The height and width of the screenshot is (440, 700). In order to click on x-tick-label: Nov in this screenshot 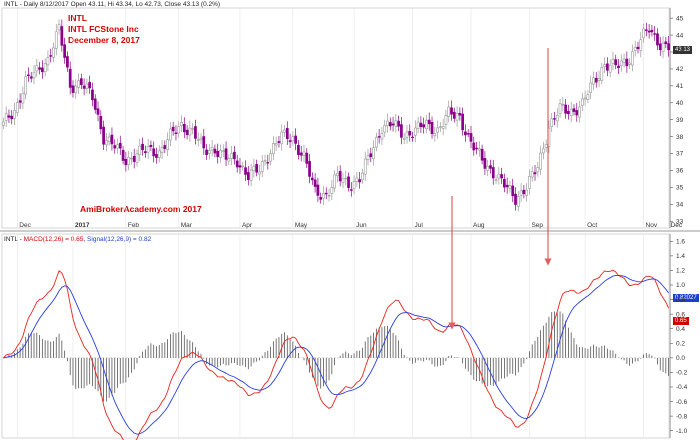, I will do `click(652, 225)`.